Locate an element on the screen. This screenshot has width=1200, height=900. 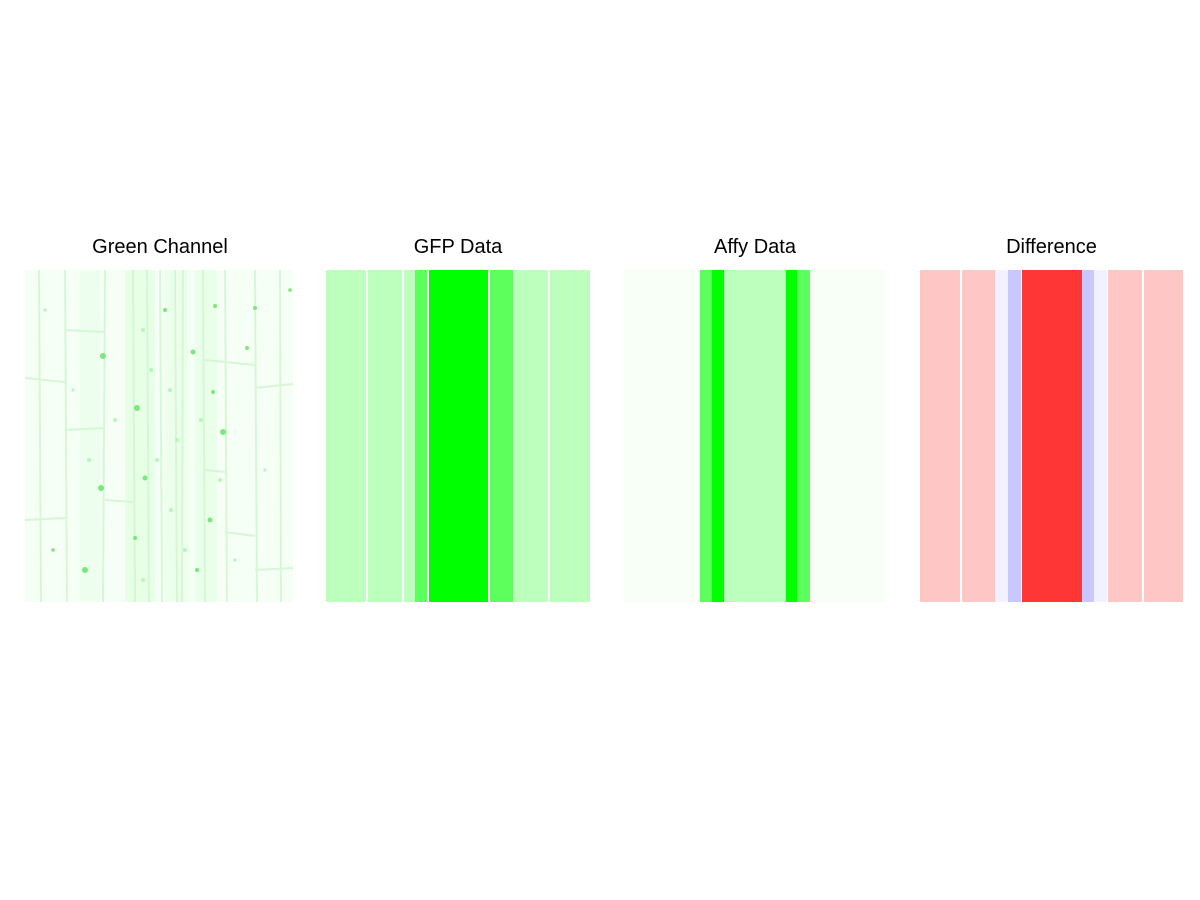
affy-data-title: Affy Data is located at coordinates (755, 247).